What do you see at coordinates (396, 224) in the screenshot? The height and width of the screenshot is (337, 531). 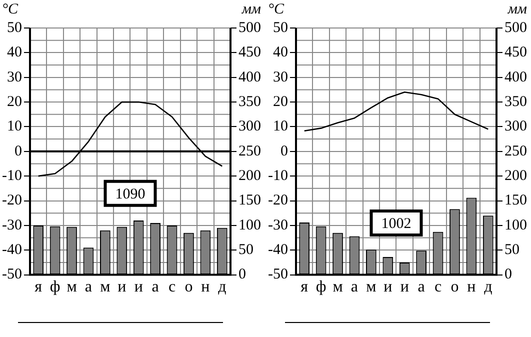 I see `annotation: 1002` at bounding box center [396, 224].